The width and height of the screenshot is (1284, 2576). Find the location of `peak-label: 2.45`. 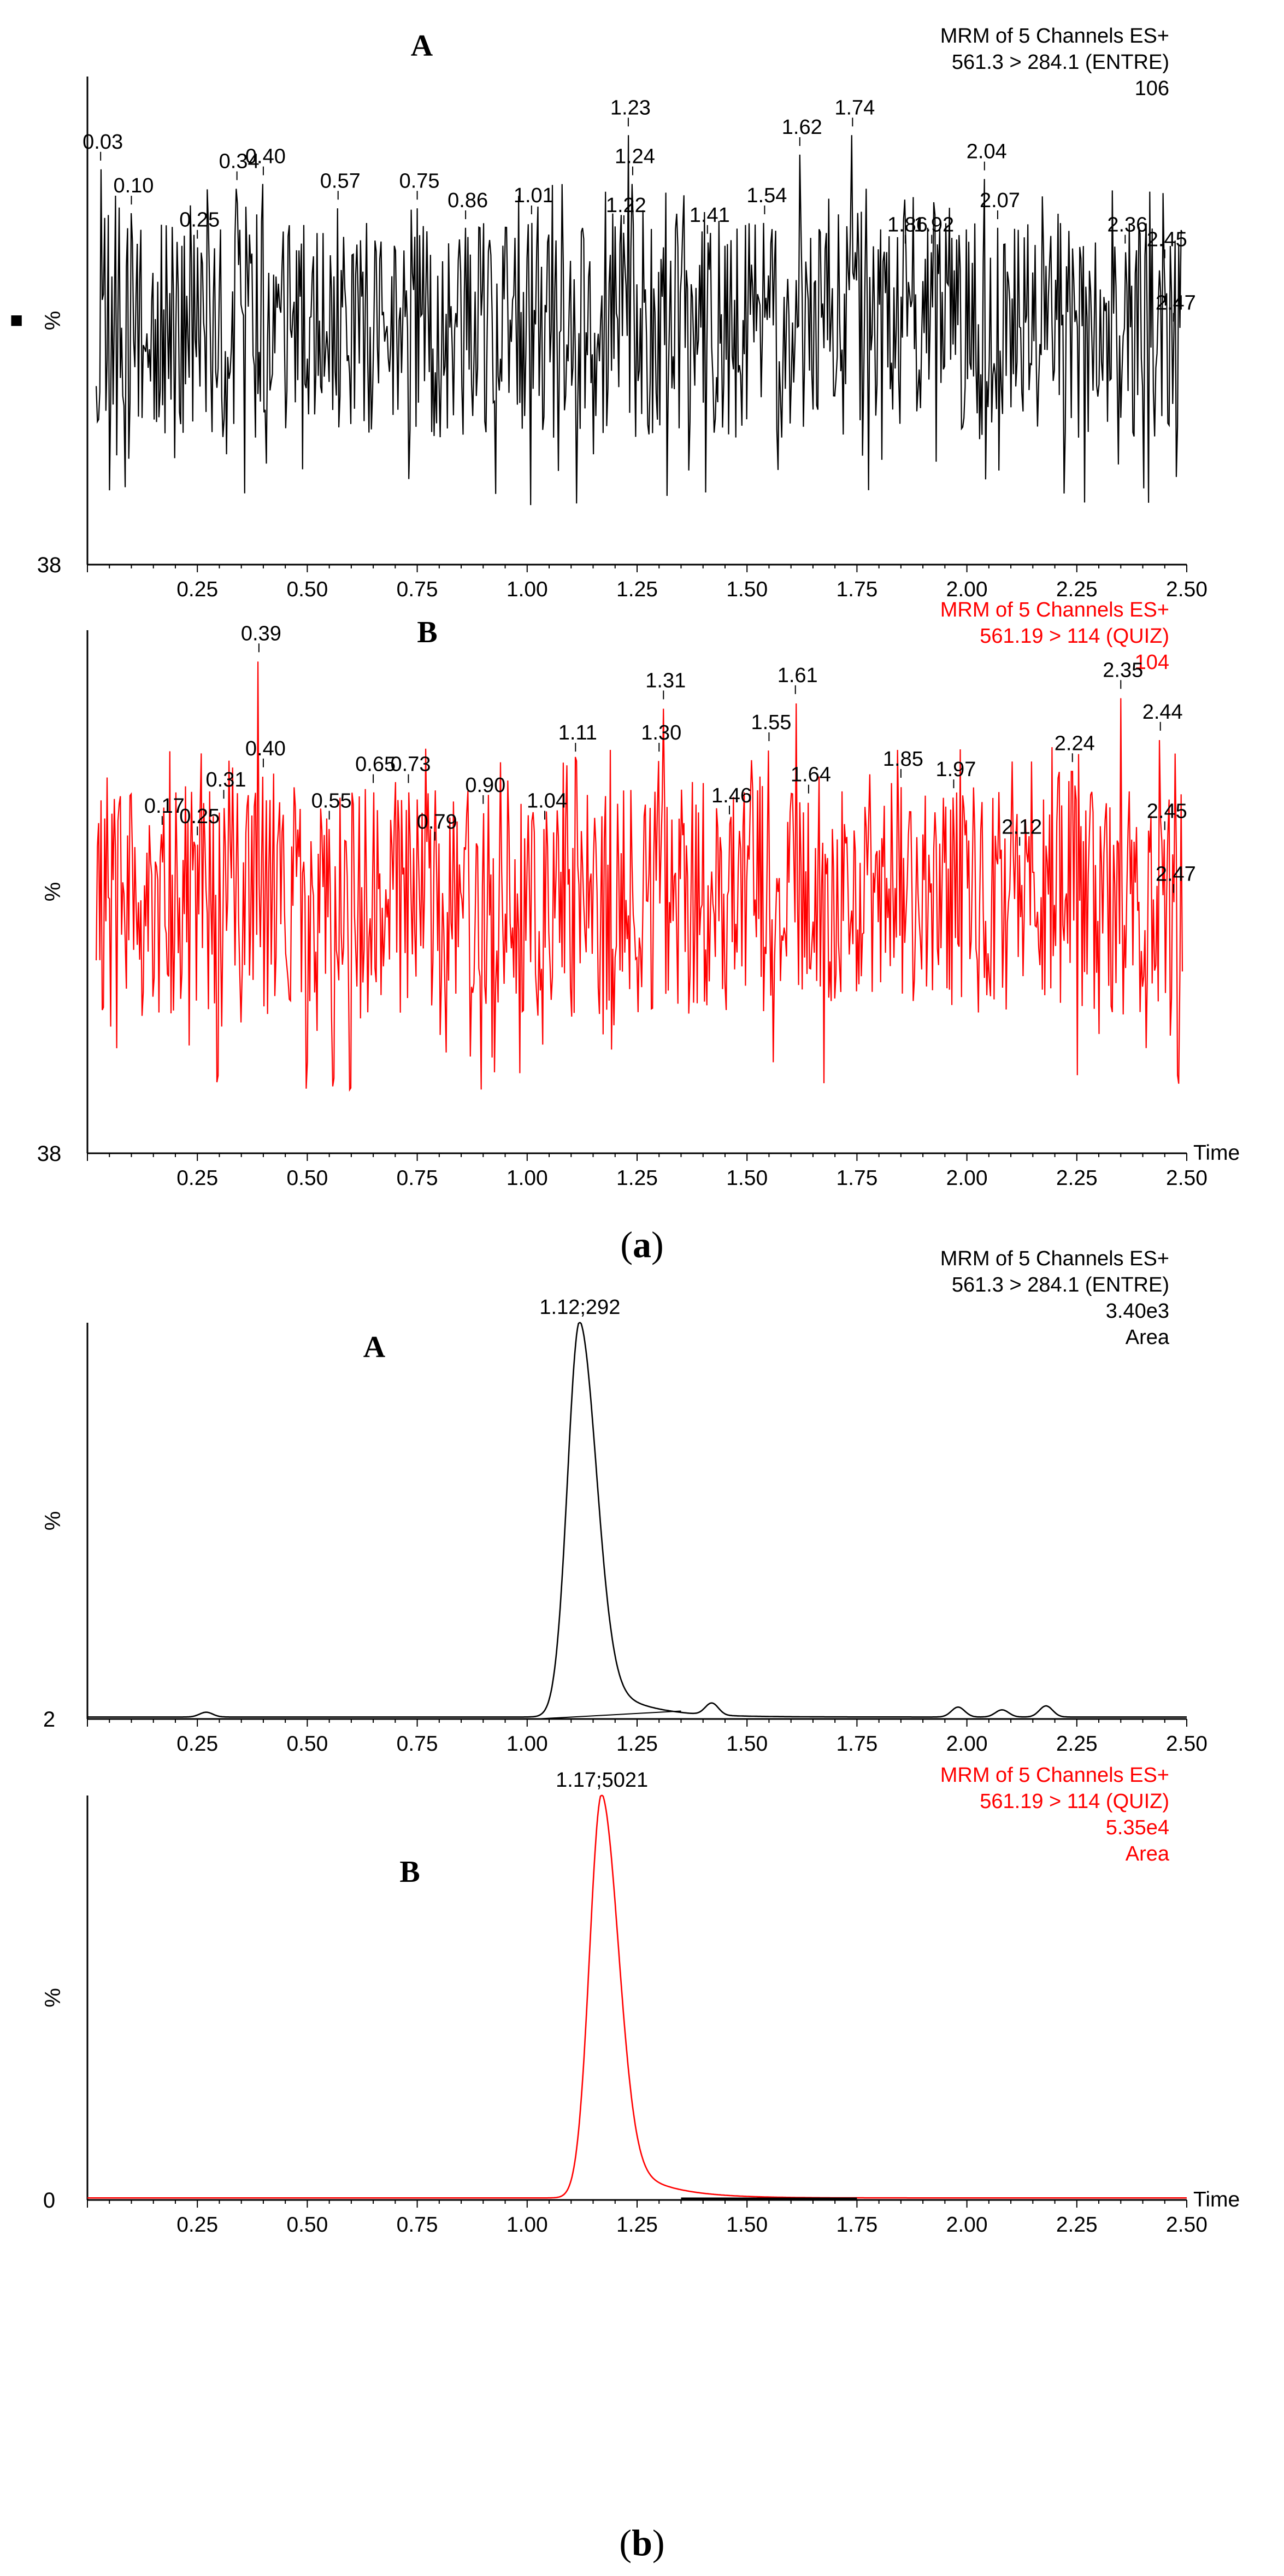

peak-label: 2.45 is located at coordinates (1167, 812).